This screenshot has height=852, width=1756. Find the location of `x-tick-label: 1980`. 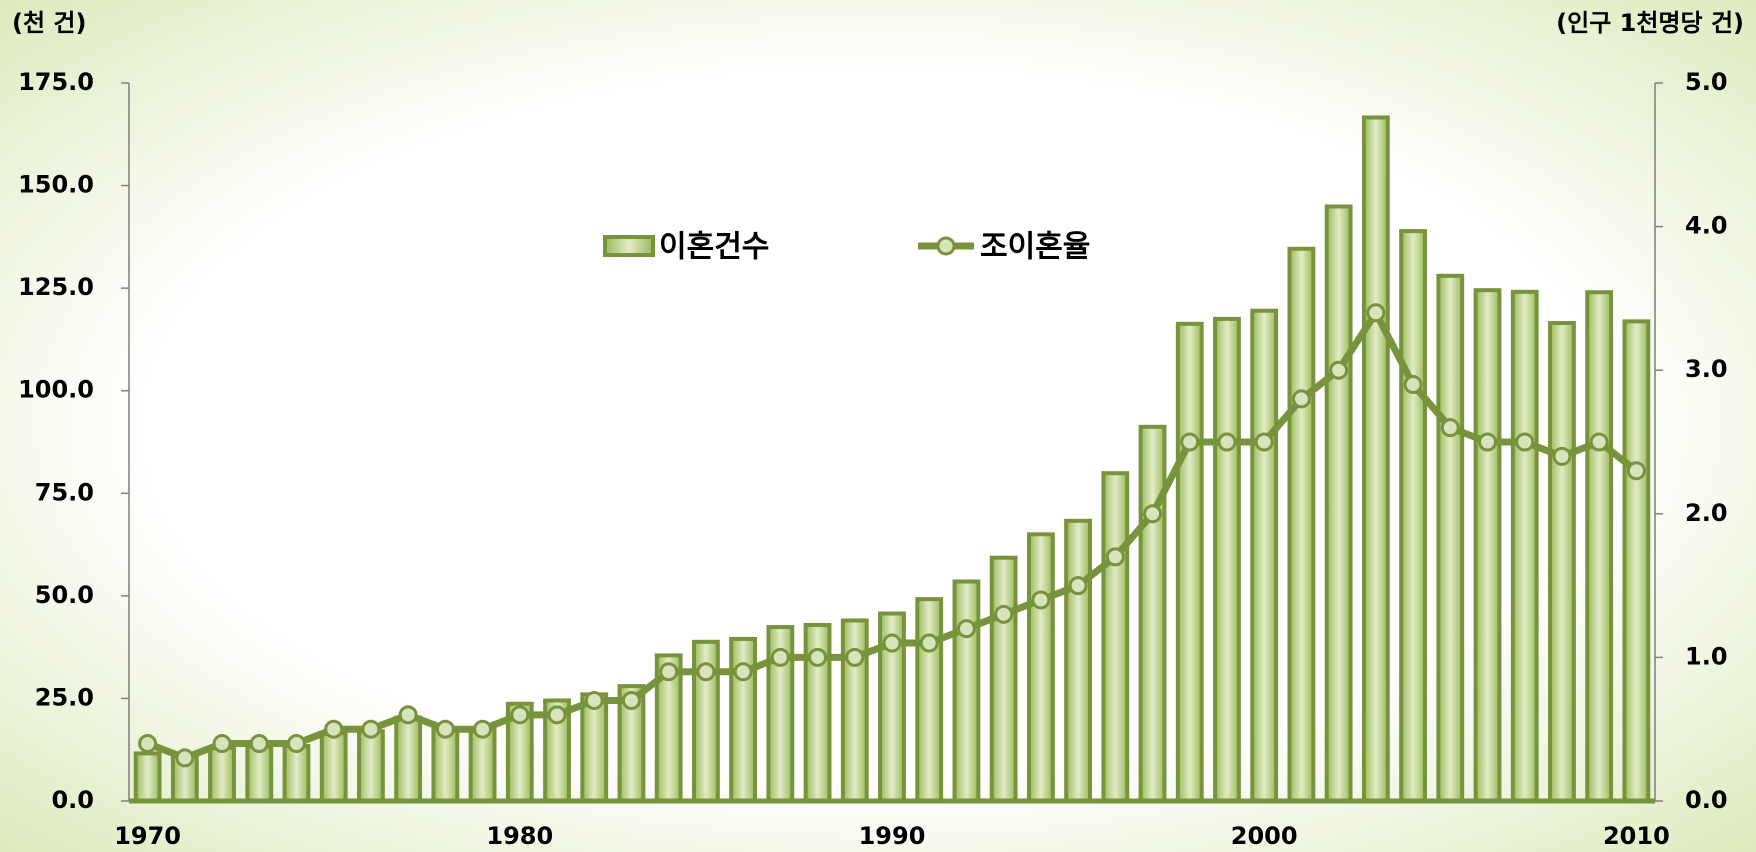

x-tick-label: 1980 is located at coordinates (519, 836).